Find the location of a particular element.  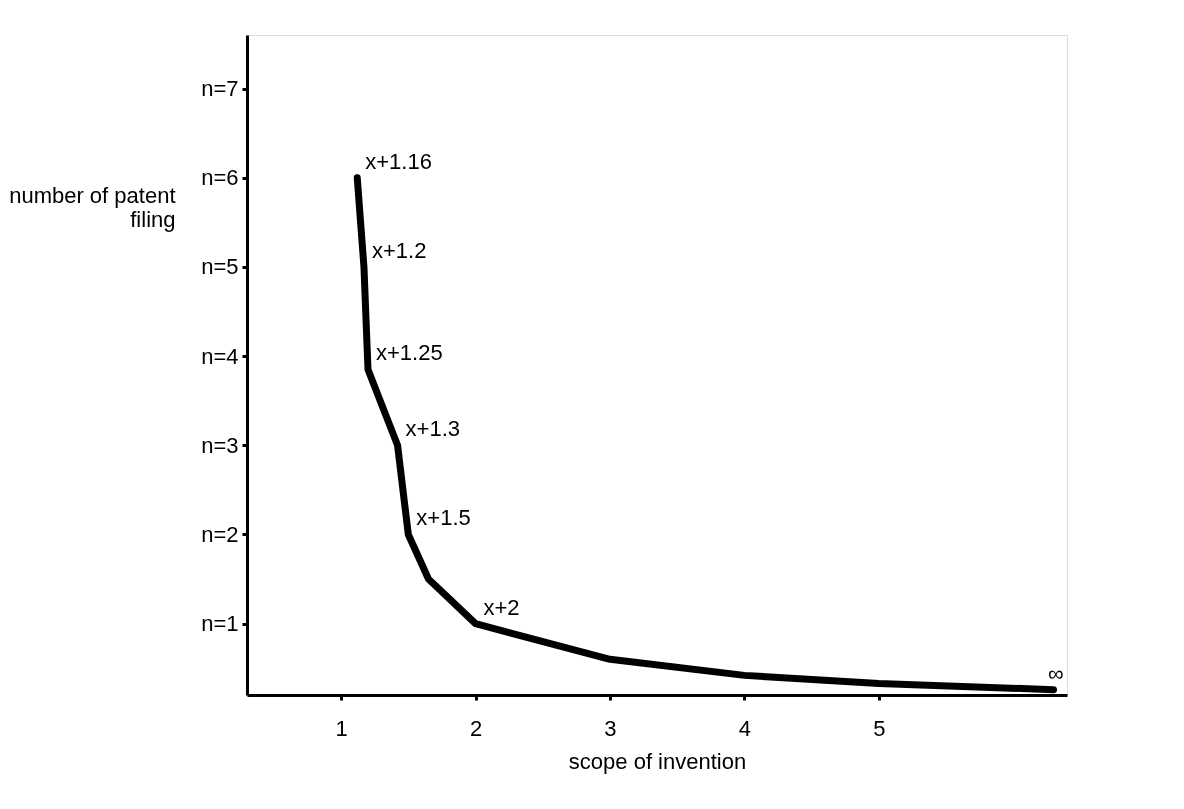

y-tick-label: n=3 is located at coordinates (220, 445).